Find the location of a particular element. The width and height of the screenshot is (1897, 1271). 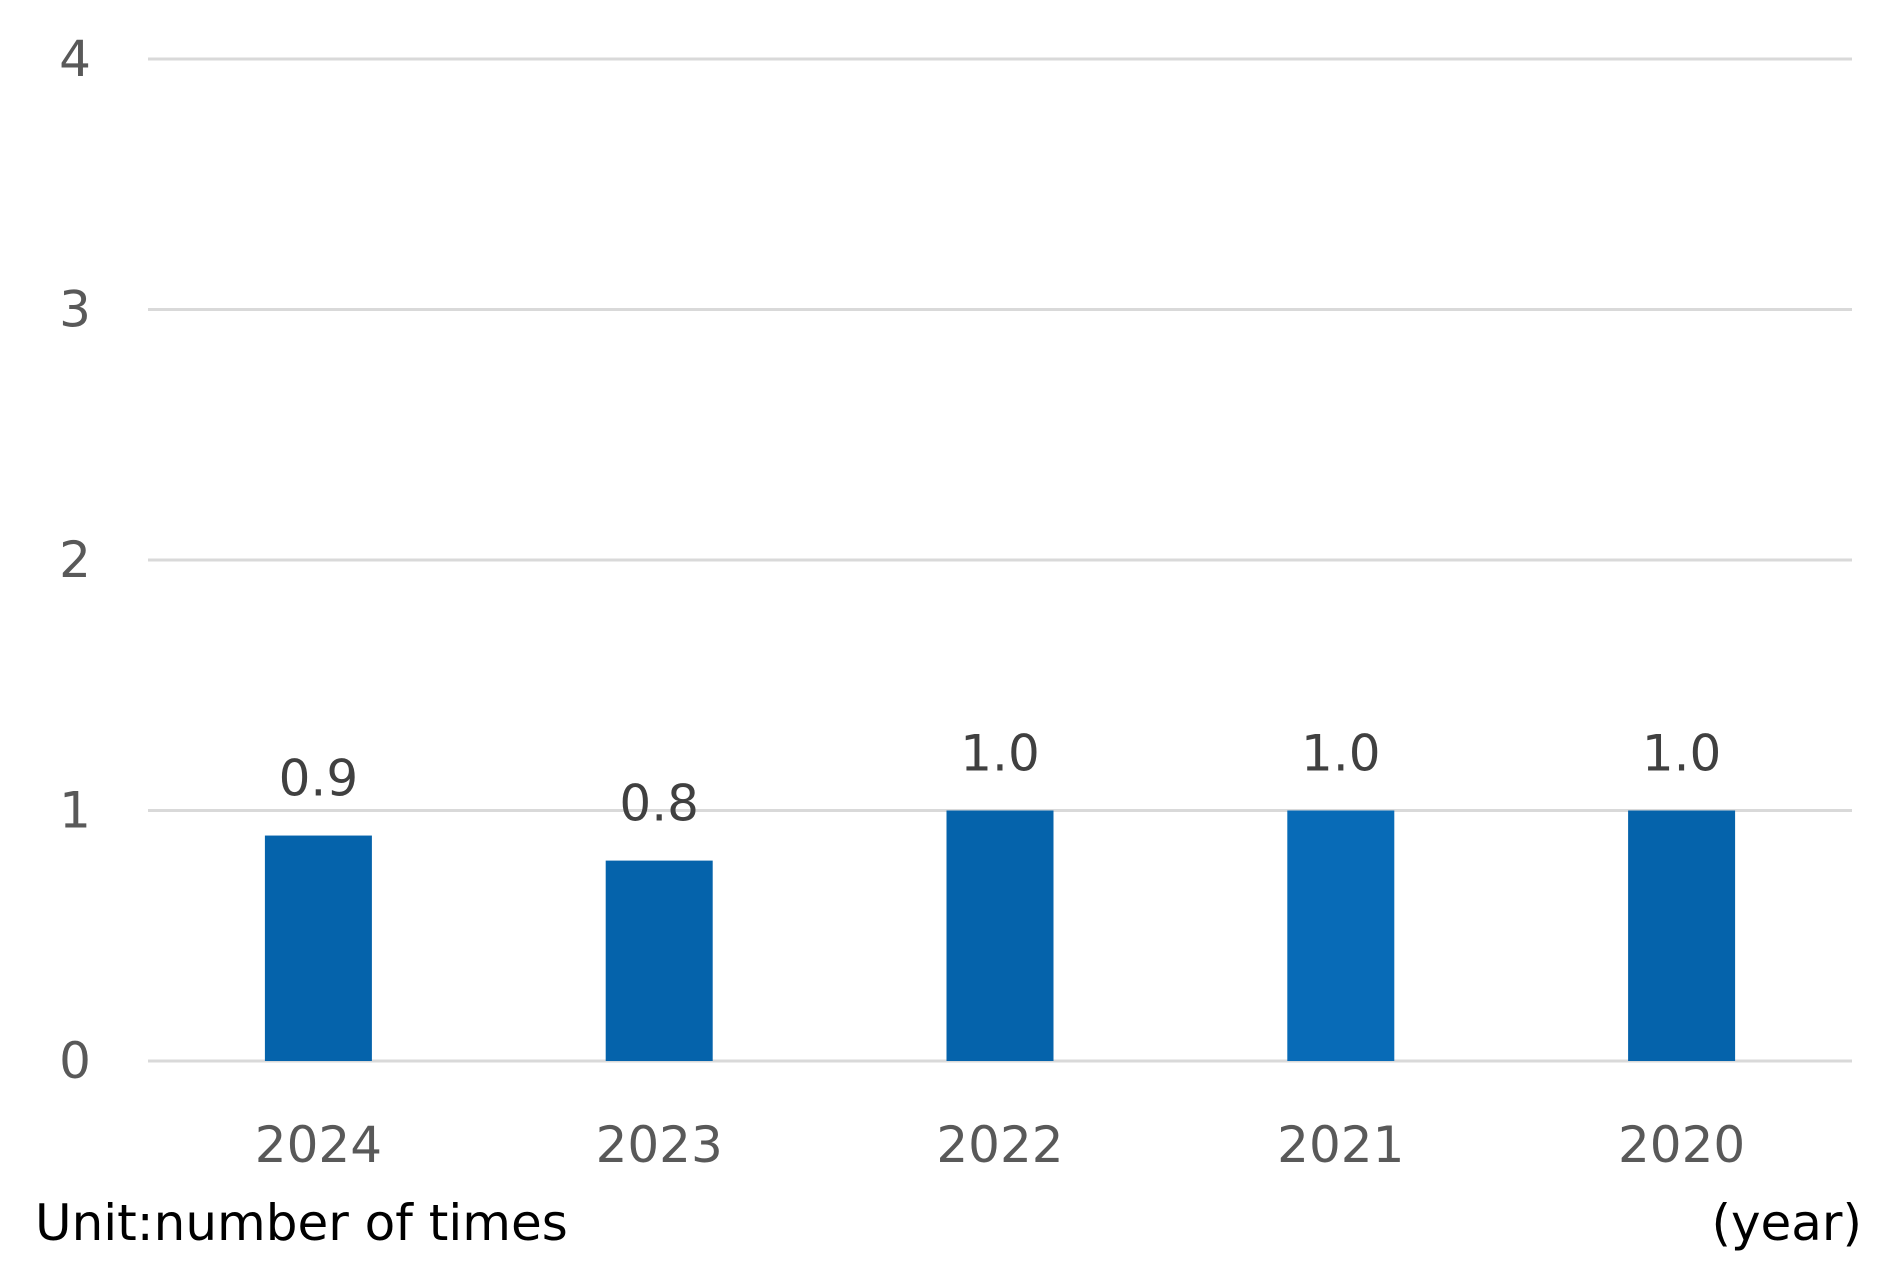

x-axis-categories: 2024 2023 2022 2021 2020 is located at coordinates (1000, 1145).